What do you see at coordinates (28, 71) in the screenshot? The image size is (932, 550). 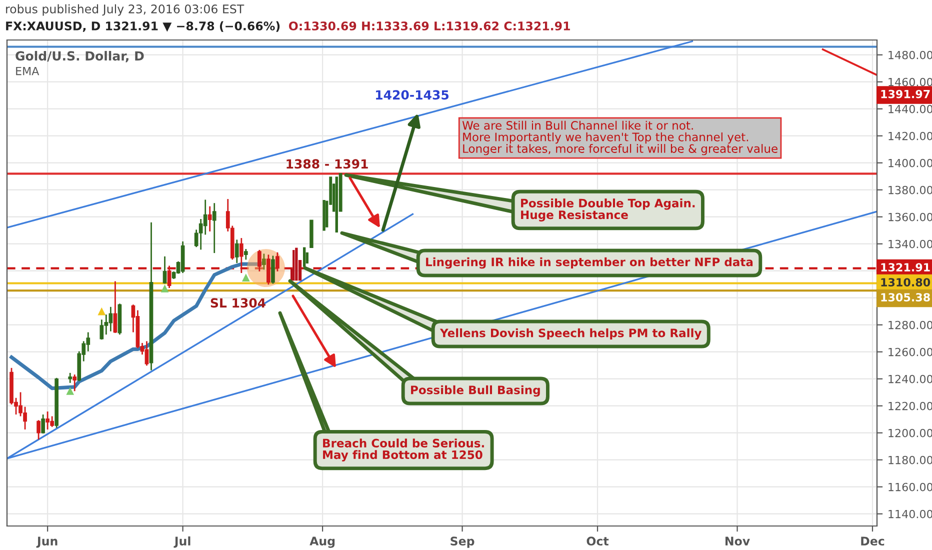 I see `text: EMA` at bounding box center [28, 71].